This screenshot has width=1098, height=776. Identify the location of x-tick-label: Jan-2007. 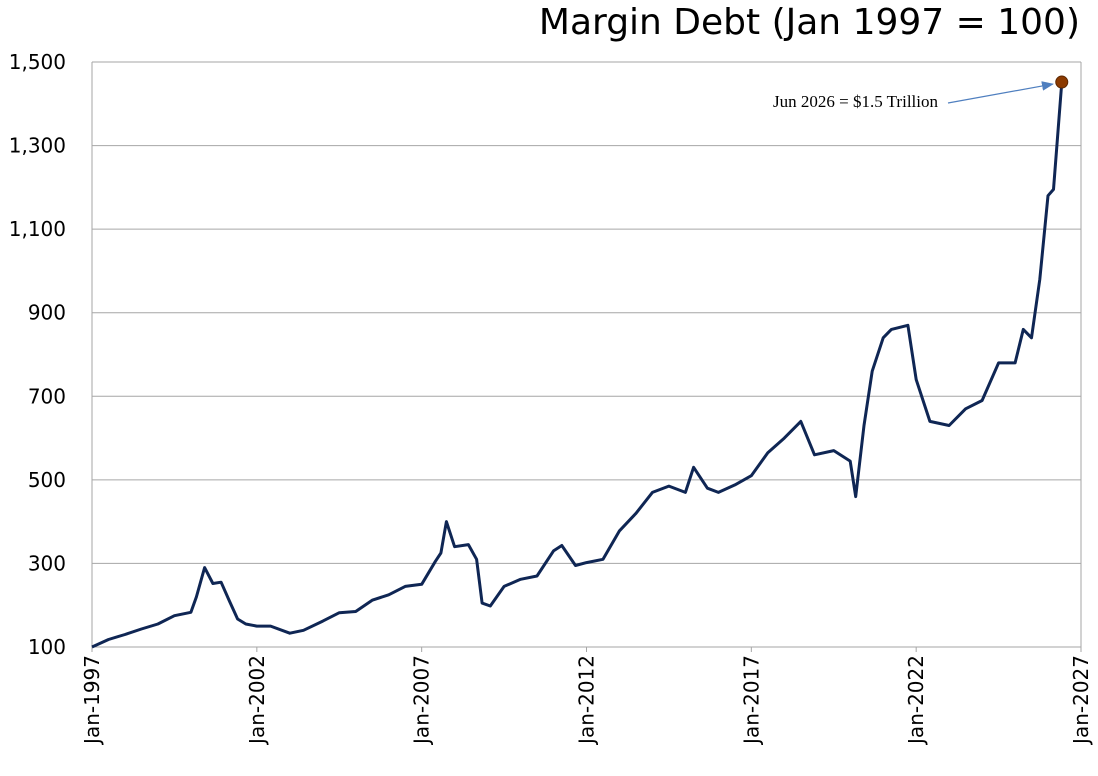
(422, 700).